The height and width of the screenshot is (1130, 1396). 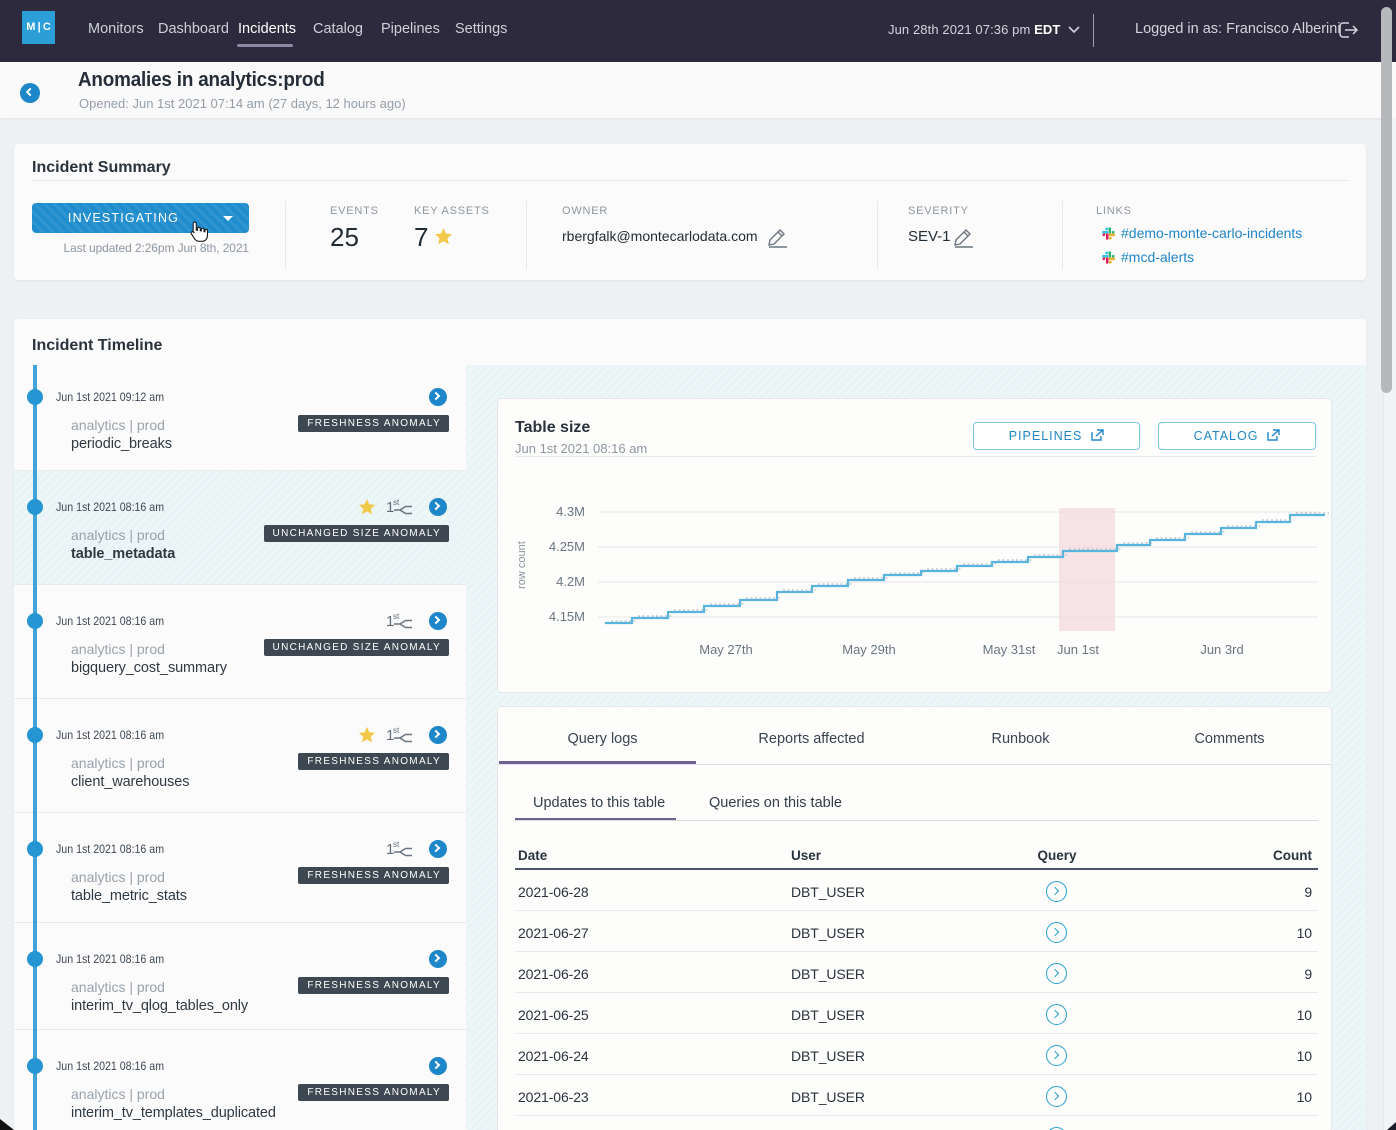 What do you see at coordinates (570, 581) in the screenshot?
I see `svg-text: 4.2M` at bounding box center [570, 581].